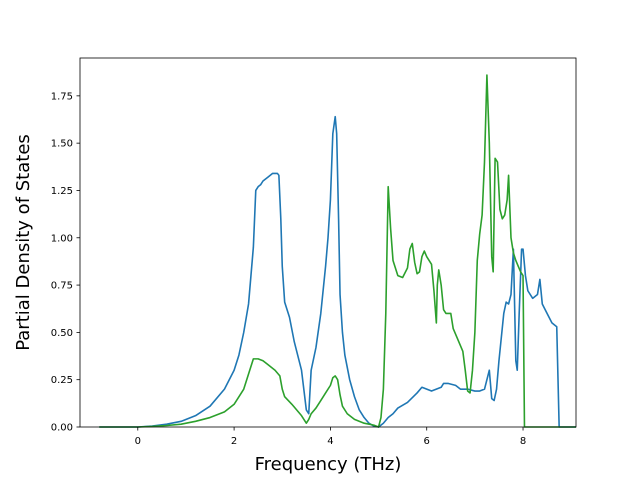 This screenshot has width=640, height=480. Describe the element at coordinates (62, 333) in the screenshot. I see `y-tick-label: 0.50` at that location.